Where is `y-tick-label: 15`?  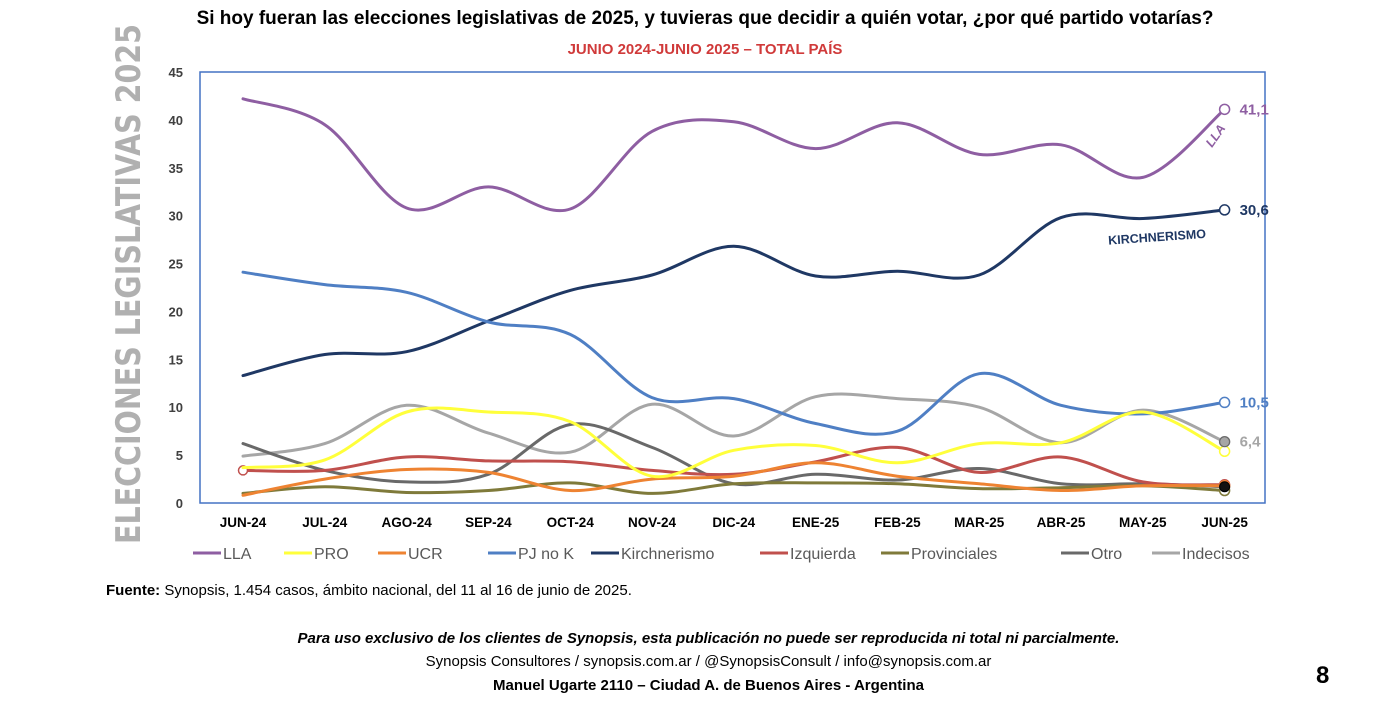 y-tick-label: 15 is located at coordinates (176, 359).